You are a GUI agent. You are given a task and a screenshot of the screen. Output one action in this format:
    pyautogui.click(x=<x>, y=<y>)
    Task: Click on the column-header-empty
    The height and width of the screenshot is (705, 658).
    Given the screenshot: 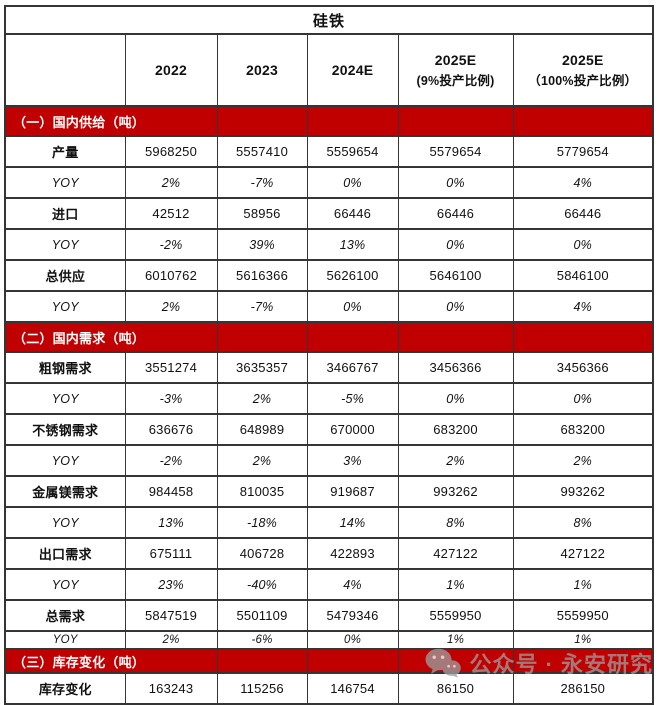 What is the action you would take?
    pyautogui.click(x=65, y=70)
    